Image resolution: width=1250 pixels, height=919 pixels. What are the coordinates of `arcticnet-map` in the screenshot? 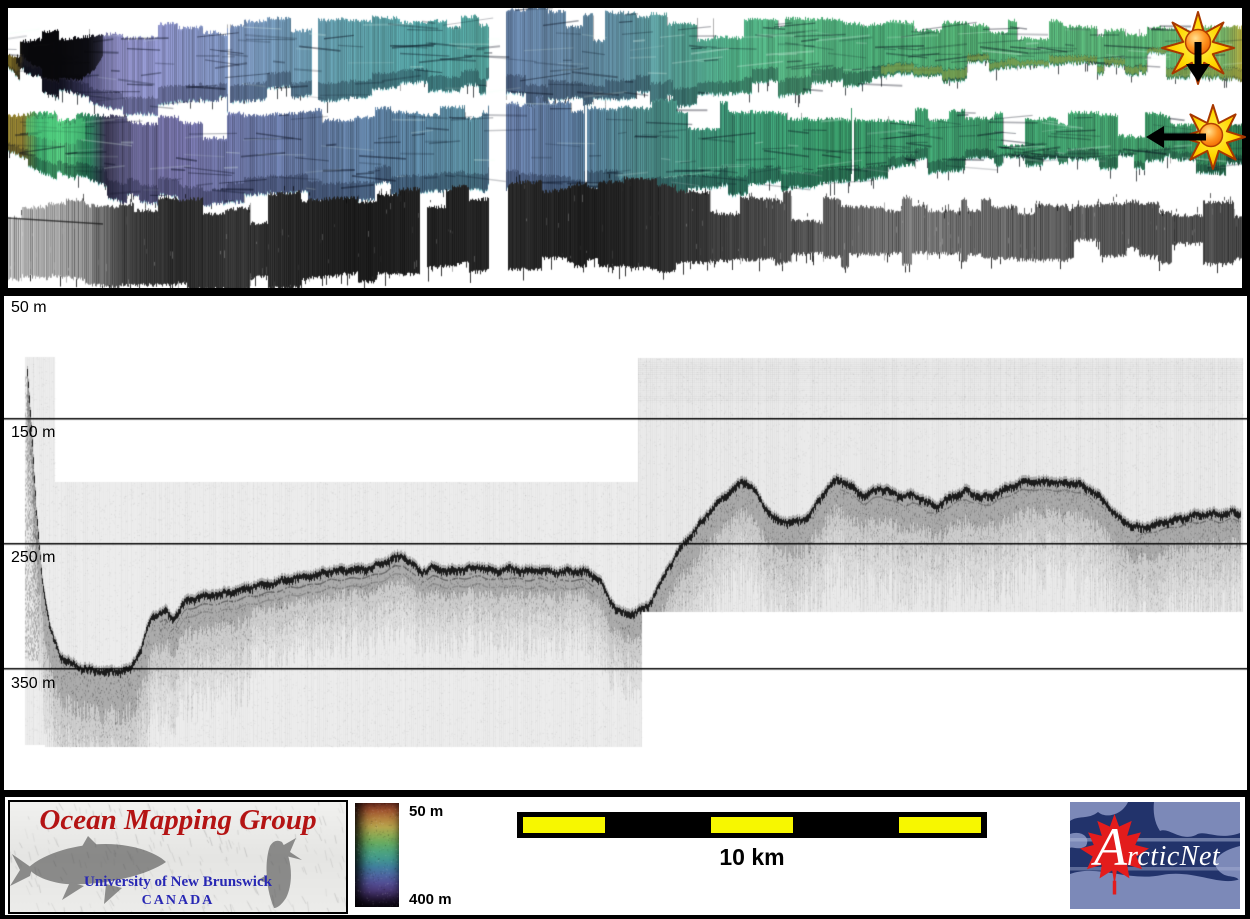 It's located at (1155, 855).